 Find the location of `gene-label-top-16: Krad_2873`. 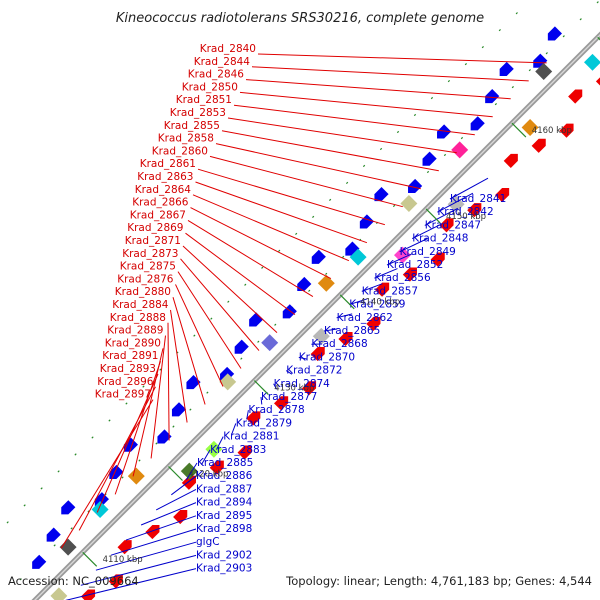

gene-label-top-16: Krad_2873 is located at coordinates (150, 254).